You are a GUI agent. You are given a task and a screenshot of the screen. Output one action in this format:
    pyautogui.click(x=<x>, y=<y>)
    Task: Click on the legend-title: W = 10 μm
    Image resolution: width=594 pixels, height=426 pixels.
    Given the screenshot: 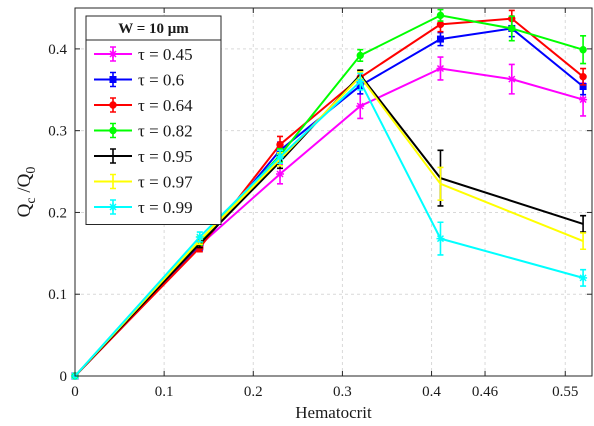 What is the action you would take?
    pyautogui.click(x=153, y=29)
    